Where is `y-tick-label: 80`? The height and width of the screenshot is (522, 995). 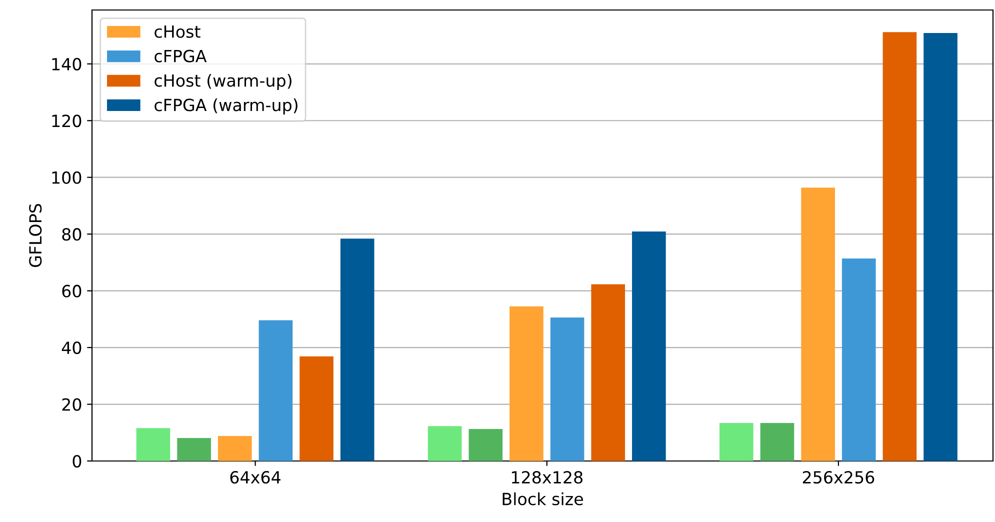
y-tick-label: 80 is located at coordinates (72, 234).